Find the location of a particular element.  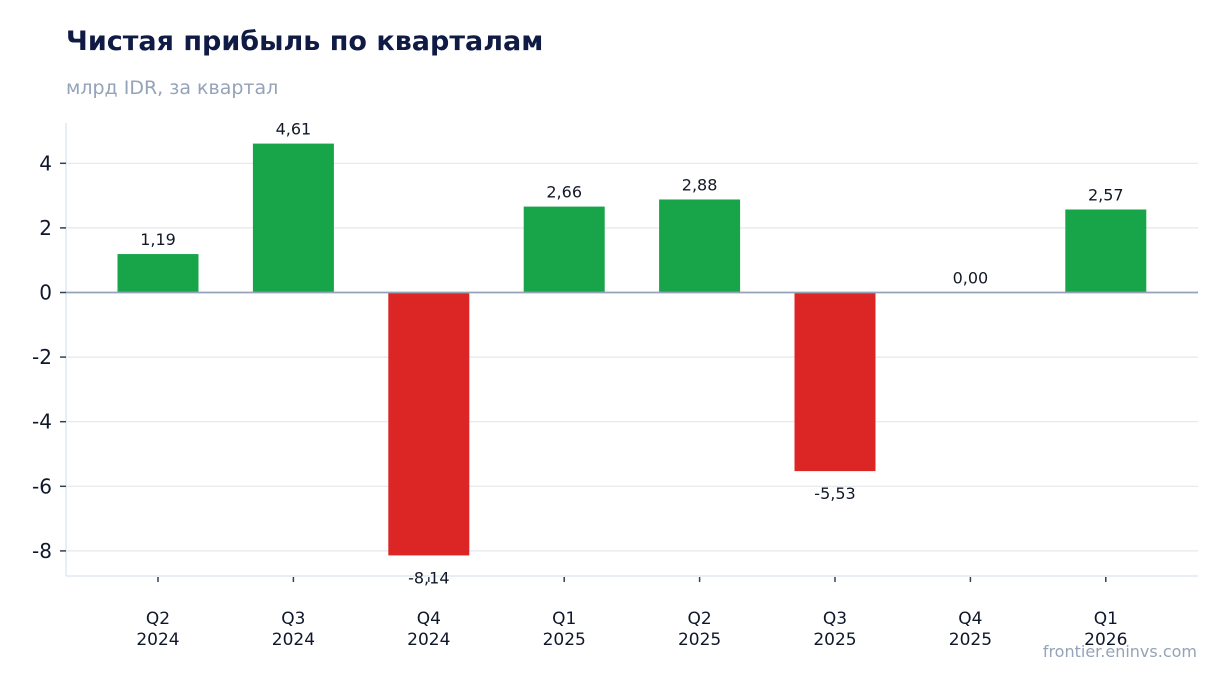

chart-subtitle: млрд IDR, за квартал is located at coordinates (172, 88).